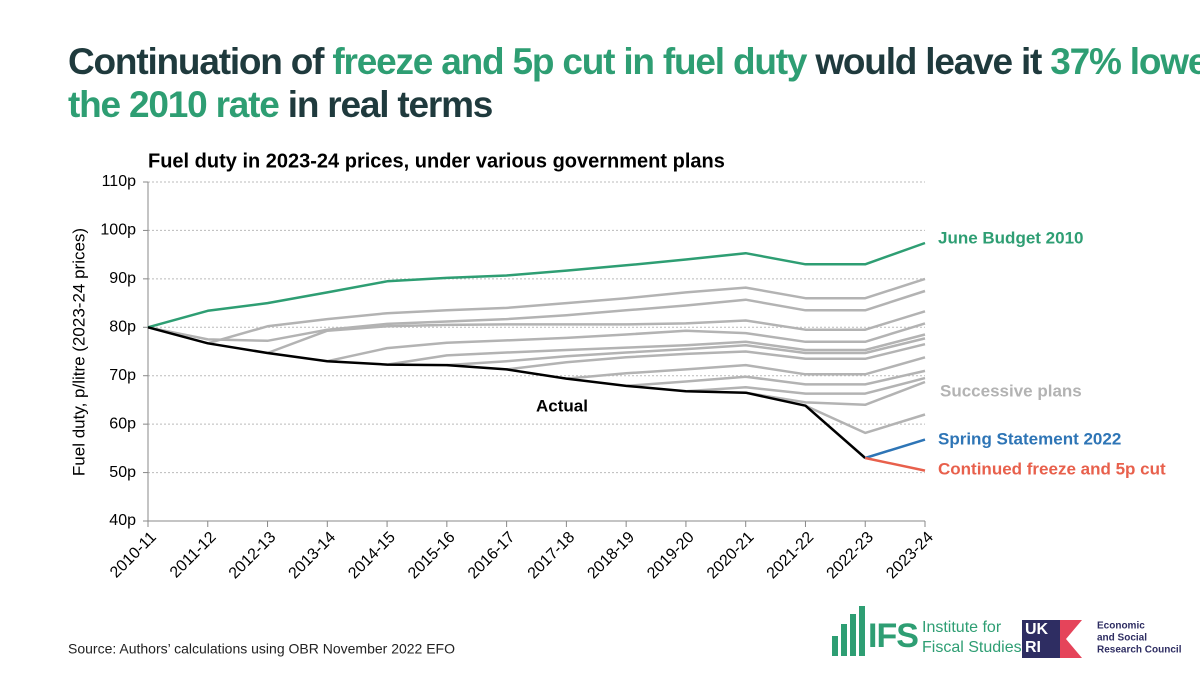 This screenshot has height=680, width=1200. I want to click on title-part: freeze and 5p cut in fuel duty, so click(569, 61).